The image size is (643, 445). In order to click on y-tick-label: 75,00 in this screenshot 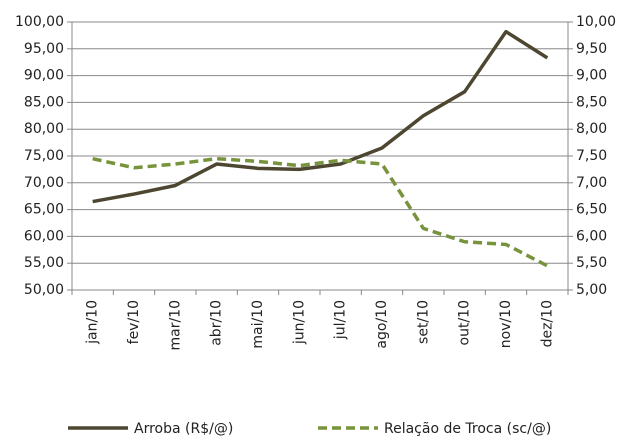, I will do `click(44, 156)`.